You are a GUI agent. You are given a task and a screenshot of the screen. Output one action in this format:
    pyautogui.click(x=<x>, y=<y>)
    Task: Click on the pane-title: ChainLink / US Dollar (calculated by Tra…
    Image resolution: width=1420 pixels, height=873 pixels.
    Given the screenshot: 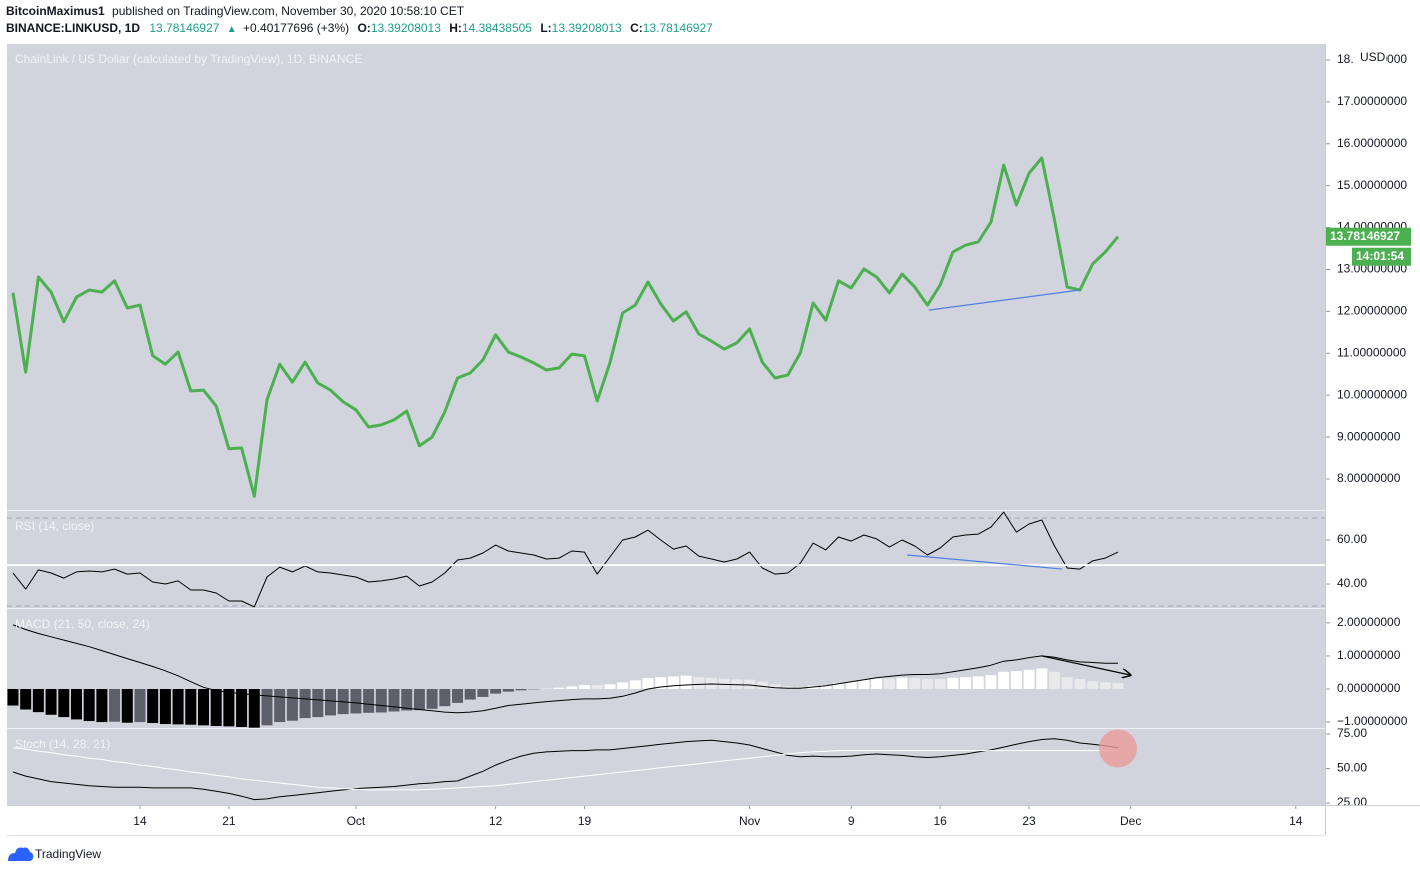 What is the action you would take?
    pyautogui.click(x=188, y=59)
    